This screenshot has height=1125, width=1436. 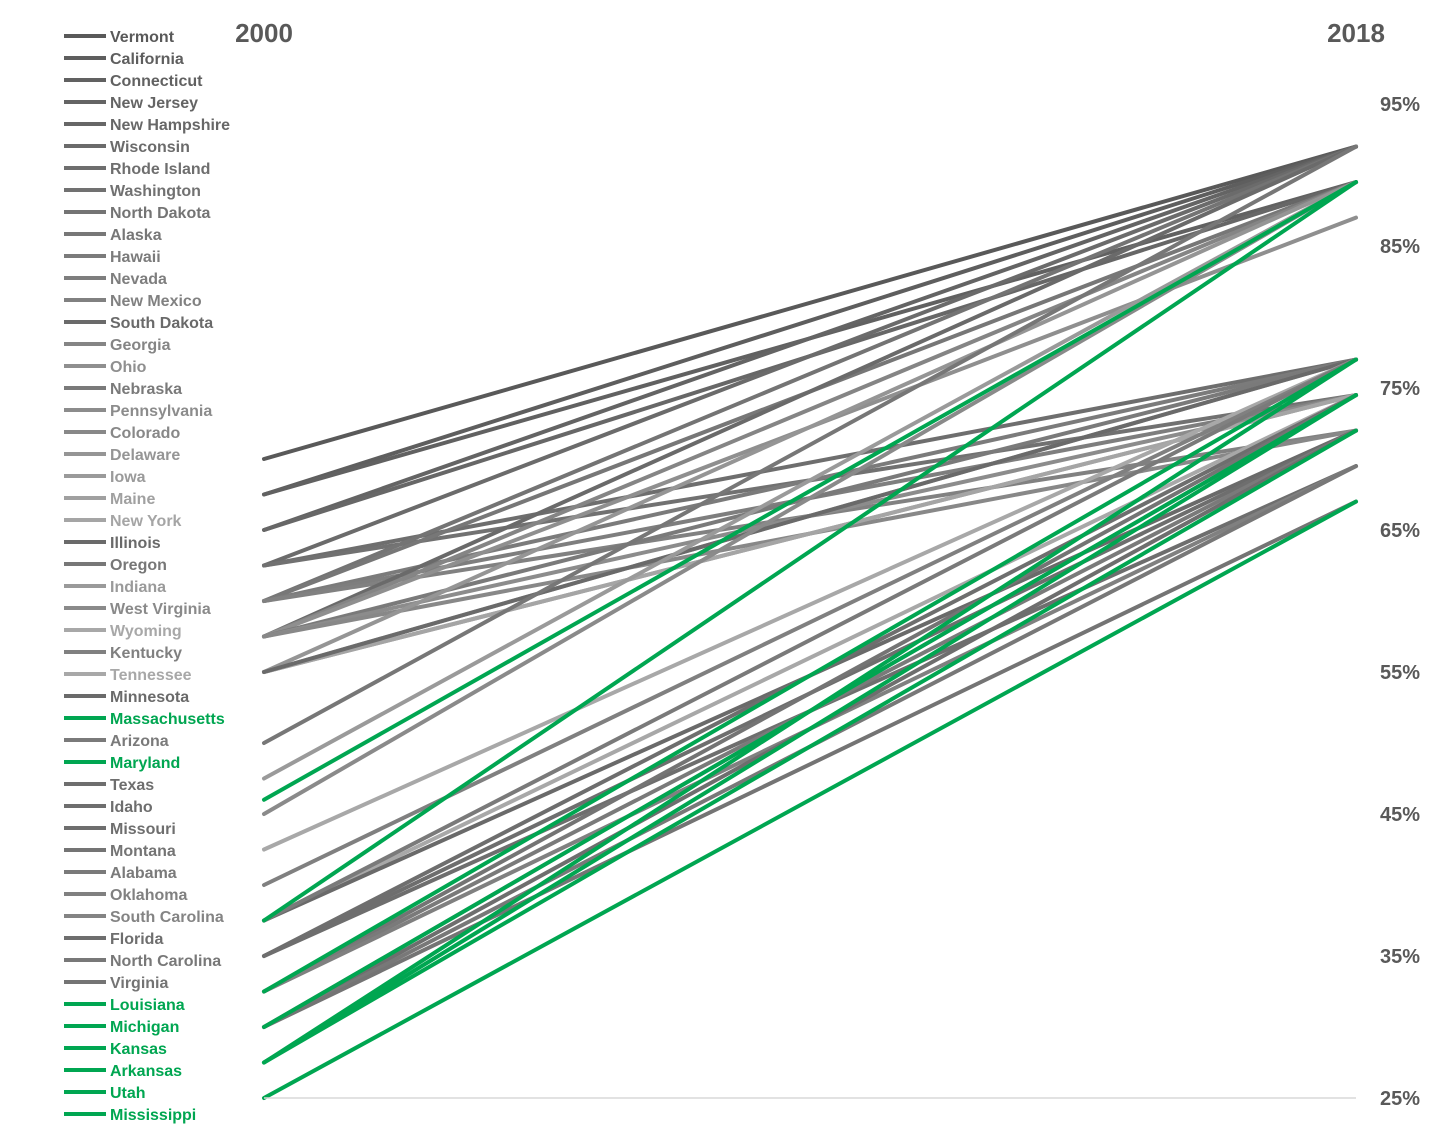 I want to click on legend-entry-label: Arkansas, so click(x=146, y=1071).